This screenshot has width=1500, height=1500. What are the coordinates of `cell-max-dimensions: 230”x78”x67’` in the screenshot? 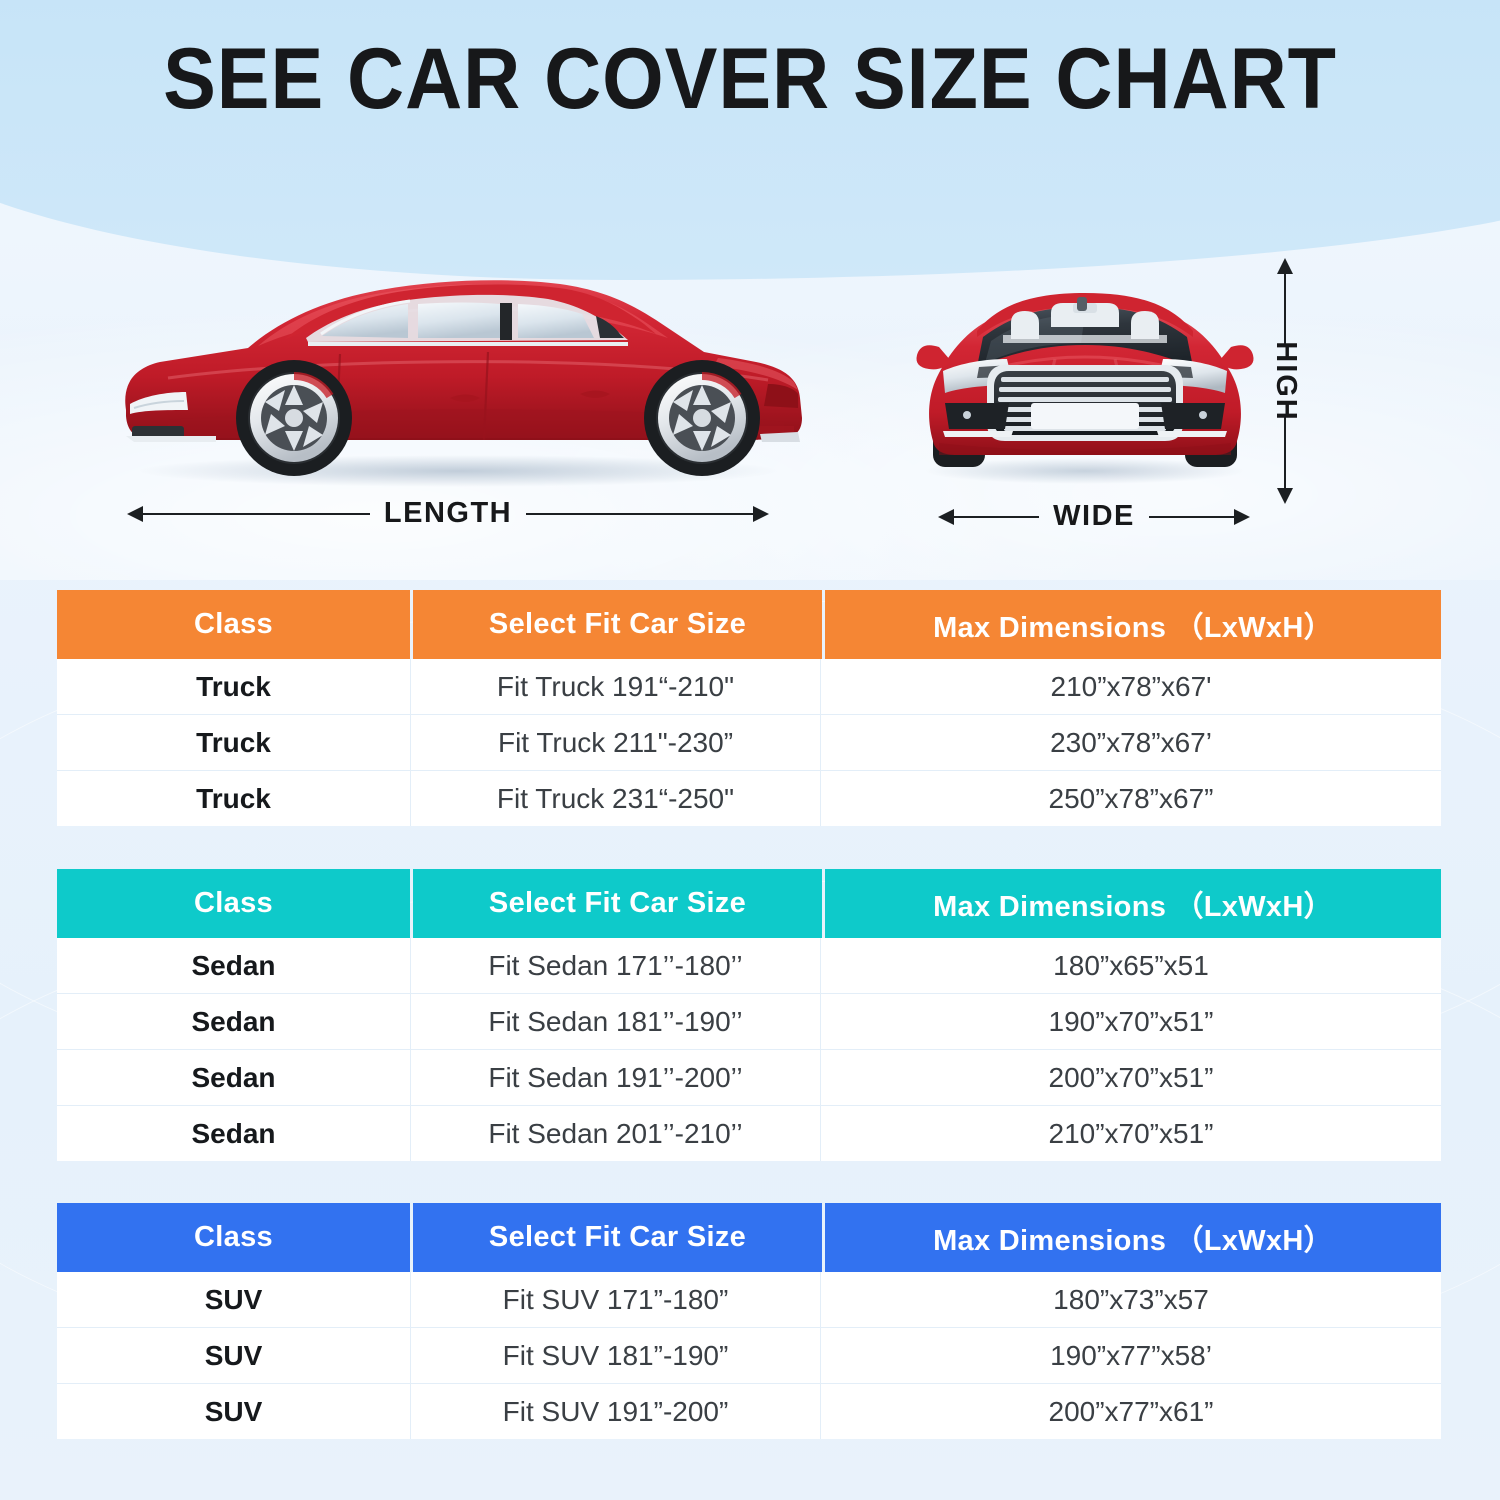 It's located at (1131, 742).